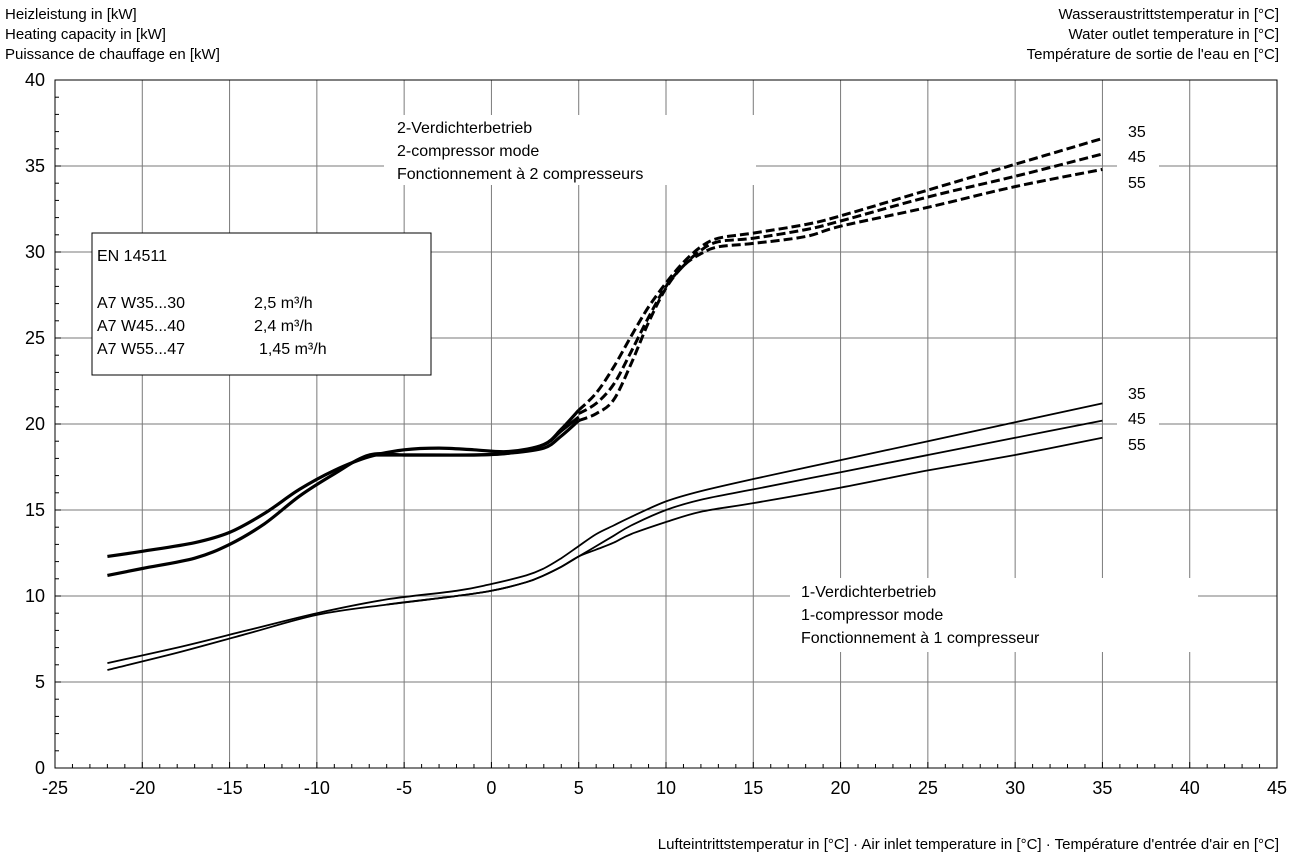 The width and height of the screenshot is (1306, 864). I want to click on series-line-2-compressor-45-dashed, so click(840, 284).